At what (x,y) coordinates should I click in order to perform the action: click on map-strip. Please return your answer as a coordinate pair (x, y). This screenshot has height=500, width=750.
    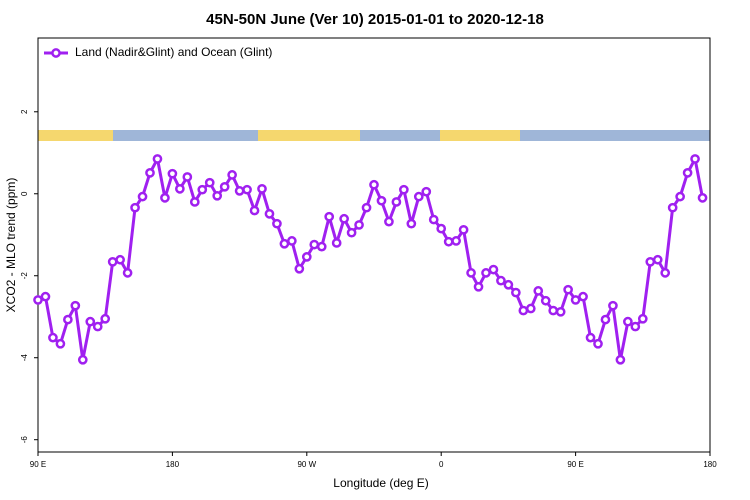
    Looking at the image, I should click on (374, 135).